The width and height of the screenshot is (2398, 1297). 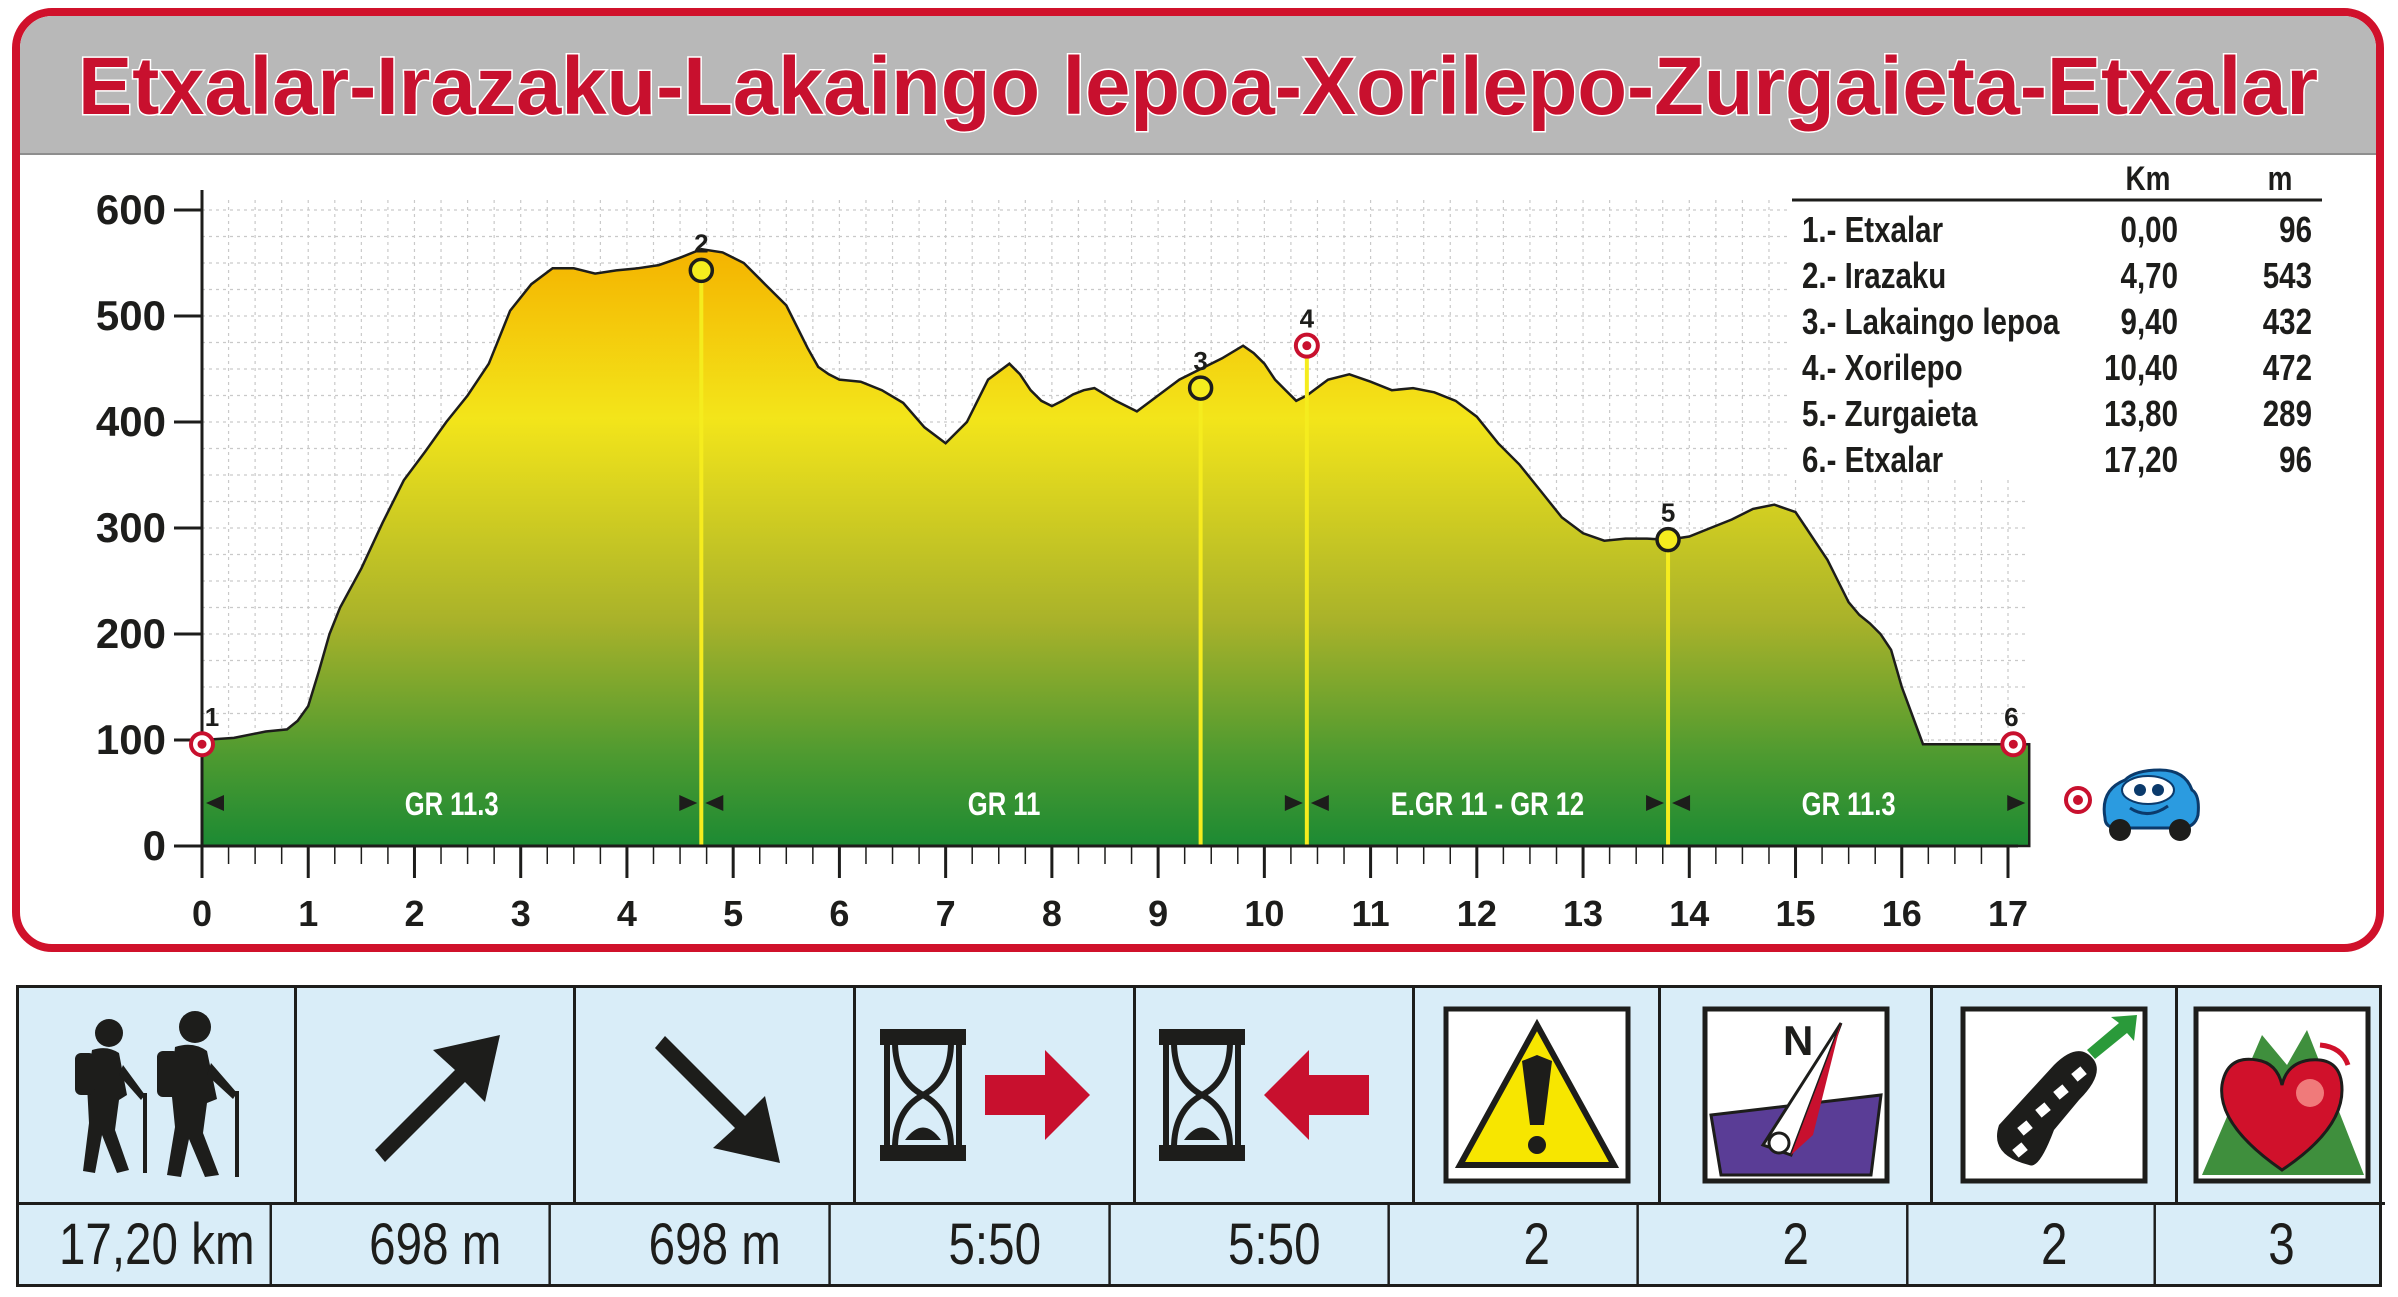 I want to click on x-tick-label: 0, so click(x=202, y=913).